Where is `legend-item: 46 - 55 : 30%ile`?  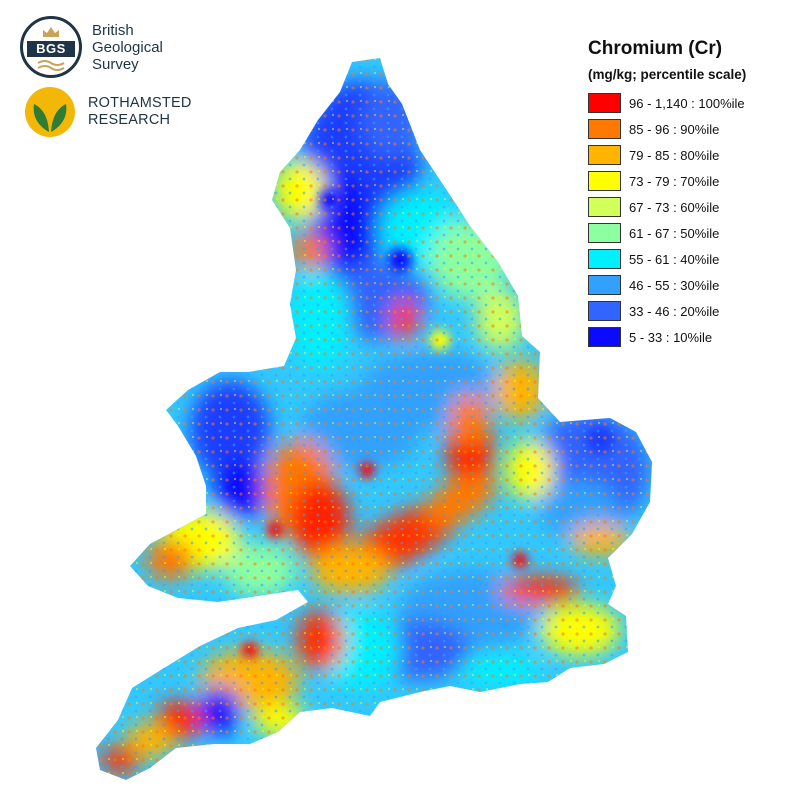
legend-item: 46 - 55 : 30%ile is located at coordinates (667, 285).